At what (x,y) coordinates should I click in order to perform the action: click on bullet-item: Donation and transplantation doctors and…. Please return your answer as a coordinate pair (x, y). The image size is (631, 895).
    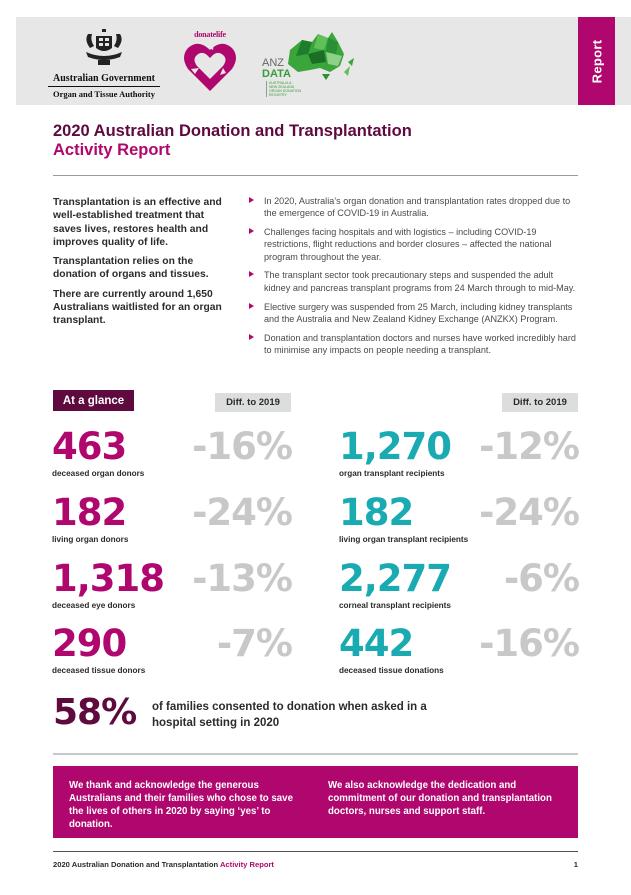
    Looking at the image, I should click on (415, 344).